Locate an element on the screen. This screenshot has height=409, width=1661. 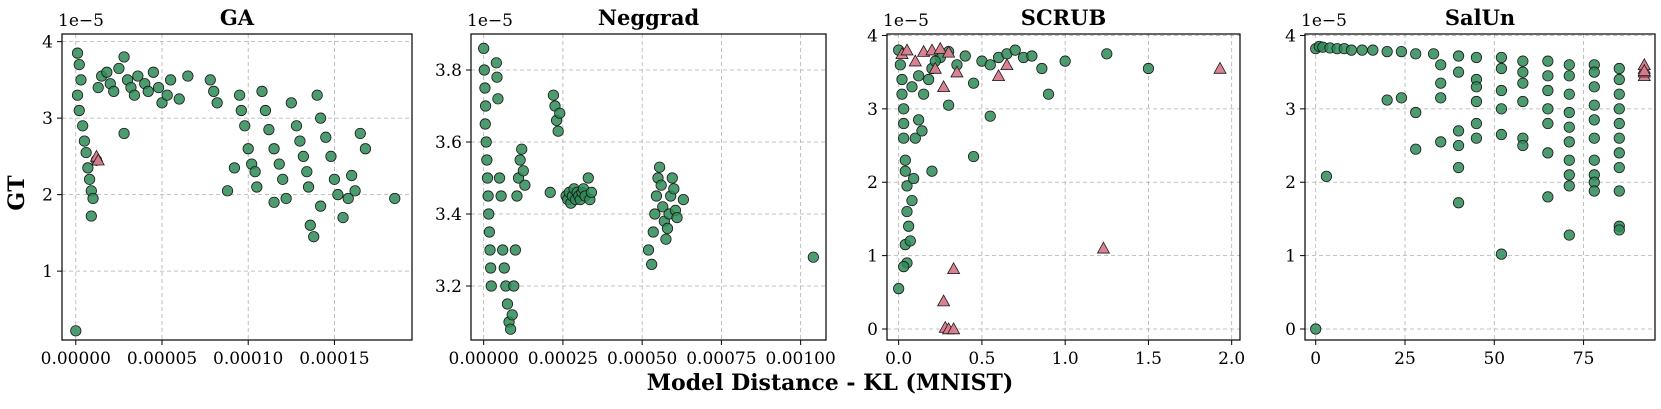
x-tick-label: 0 is located at coordinates (1315, 359).